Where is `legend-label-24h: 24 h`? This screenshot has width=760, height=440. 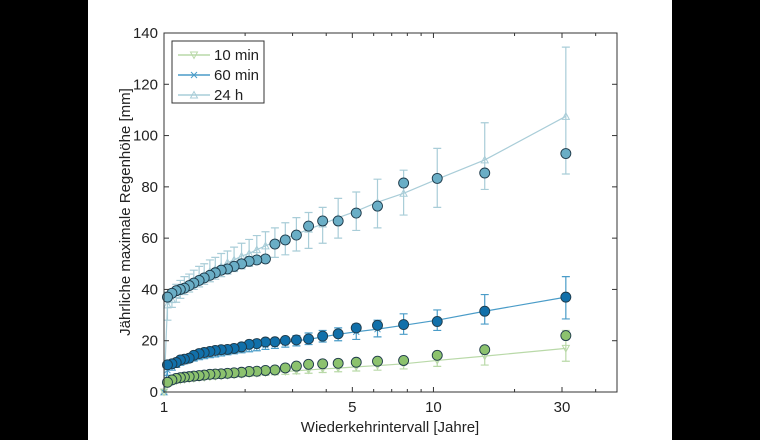
legend-label-24h: 24 h is located at coordinates (228, 95).